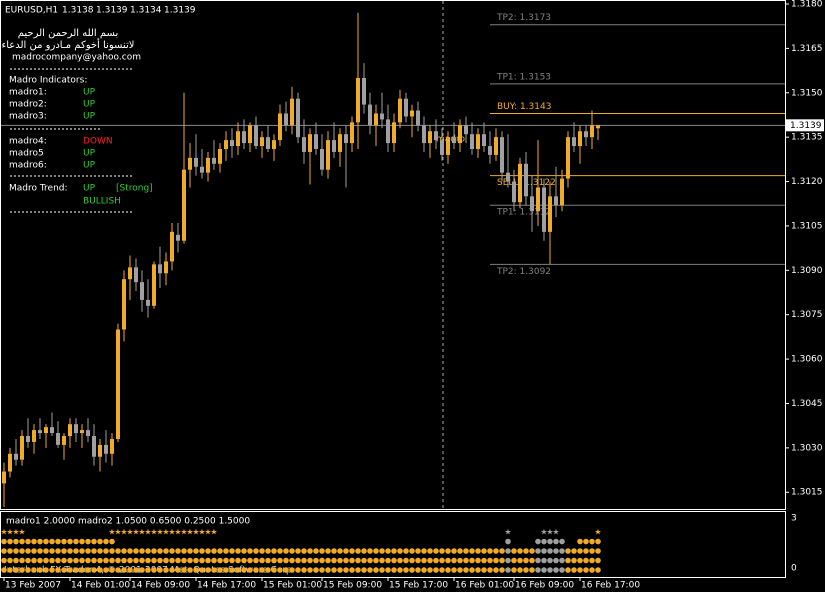 The width and height of the screenshot is (825, 592). Describe the element at coordinates (28, 166) in the screenshot. I see `indicator-name: madro6:` at that location.